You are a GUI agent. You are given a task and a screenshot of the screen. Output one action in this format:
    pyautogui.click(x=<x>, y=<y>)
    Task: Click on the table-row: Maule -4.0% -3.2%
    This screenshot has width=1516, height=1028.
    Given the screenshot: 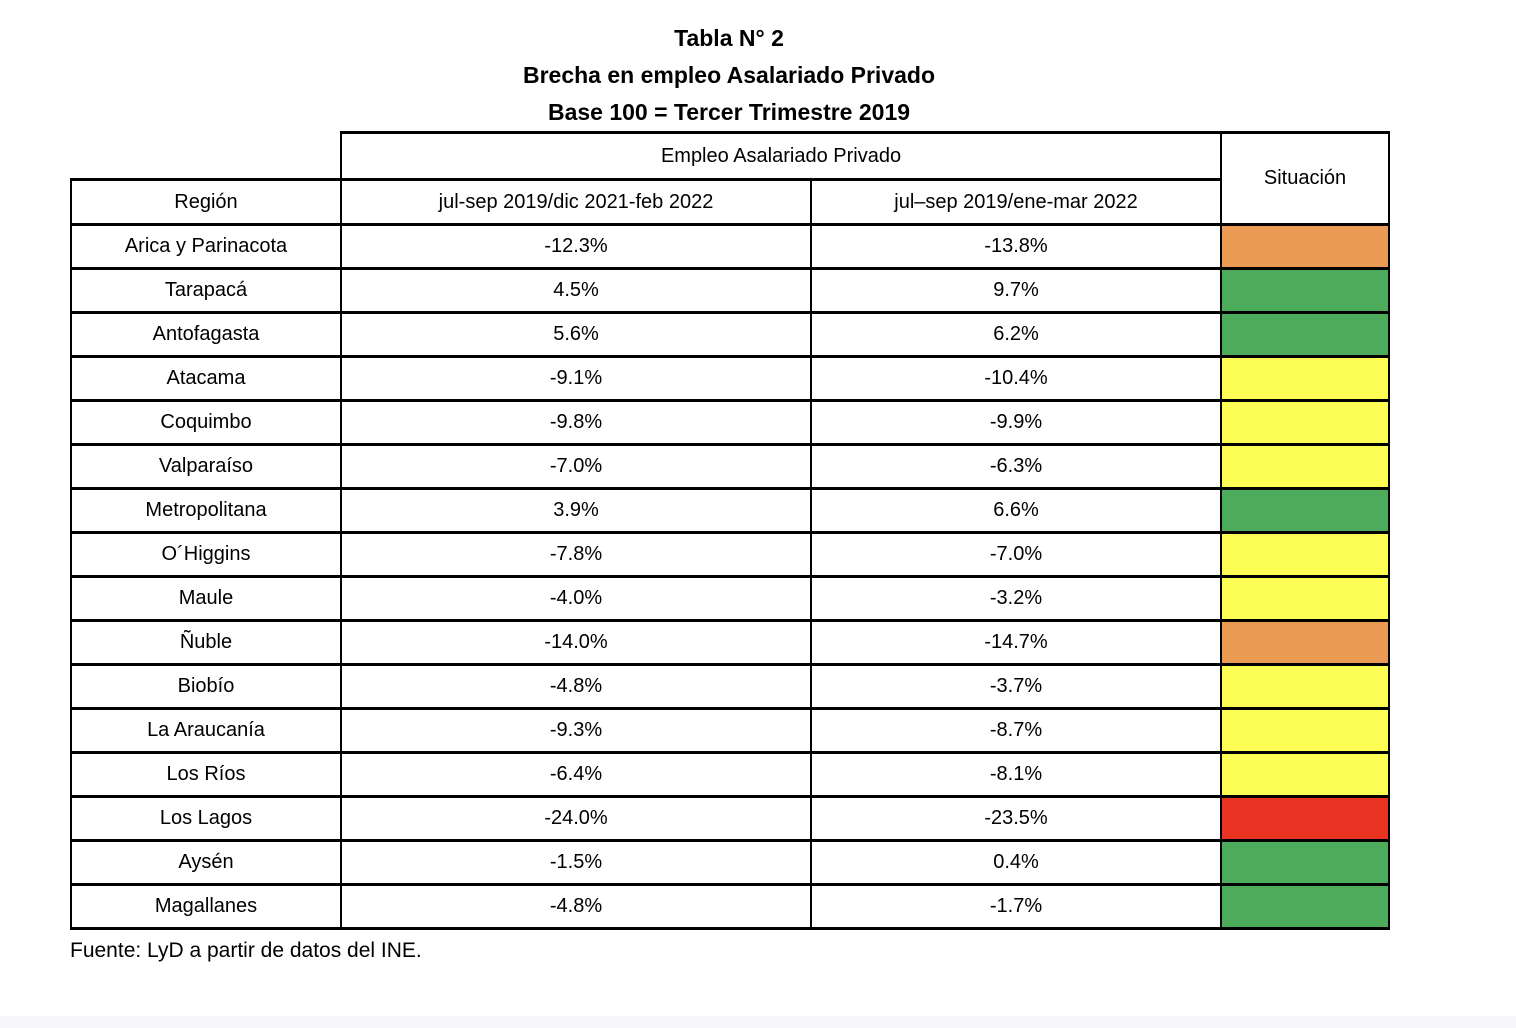 What is the action you would take?
    pyautogui.click(x=730, y=598)
    